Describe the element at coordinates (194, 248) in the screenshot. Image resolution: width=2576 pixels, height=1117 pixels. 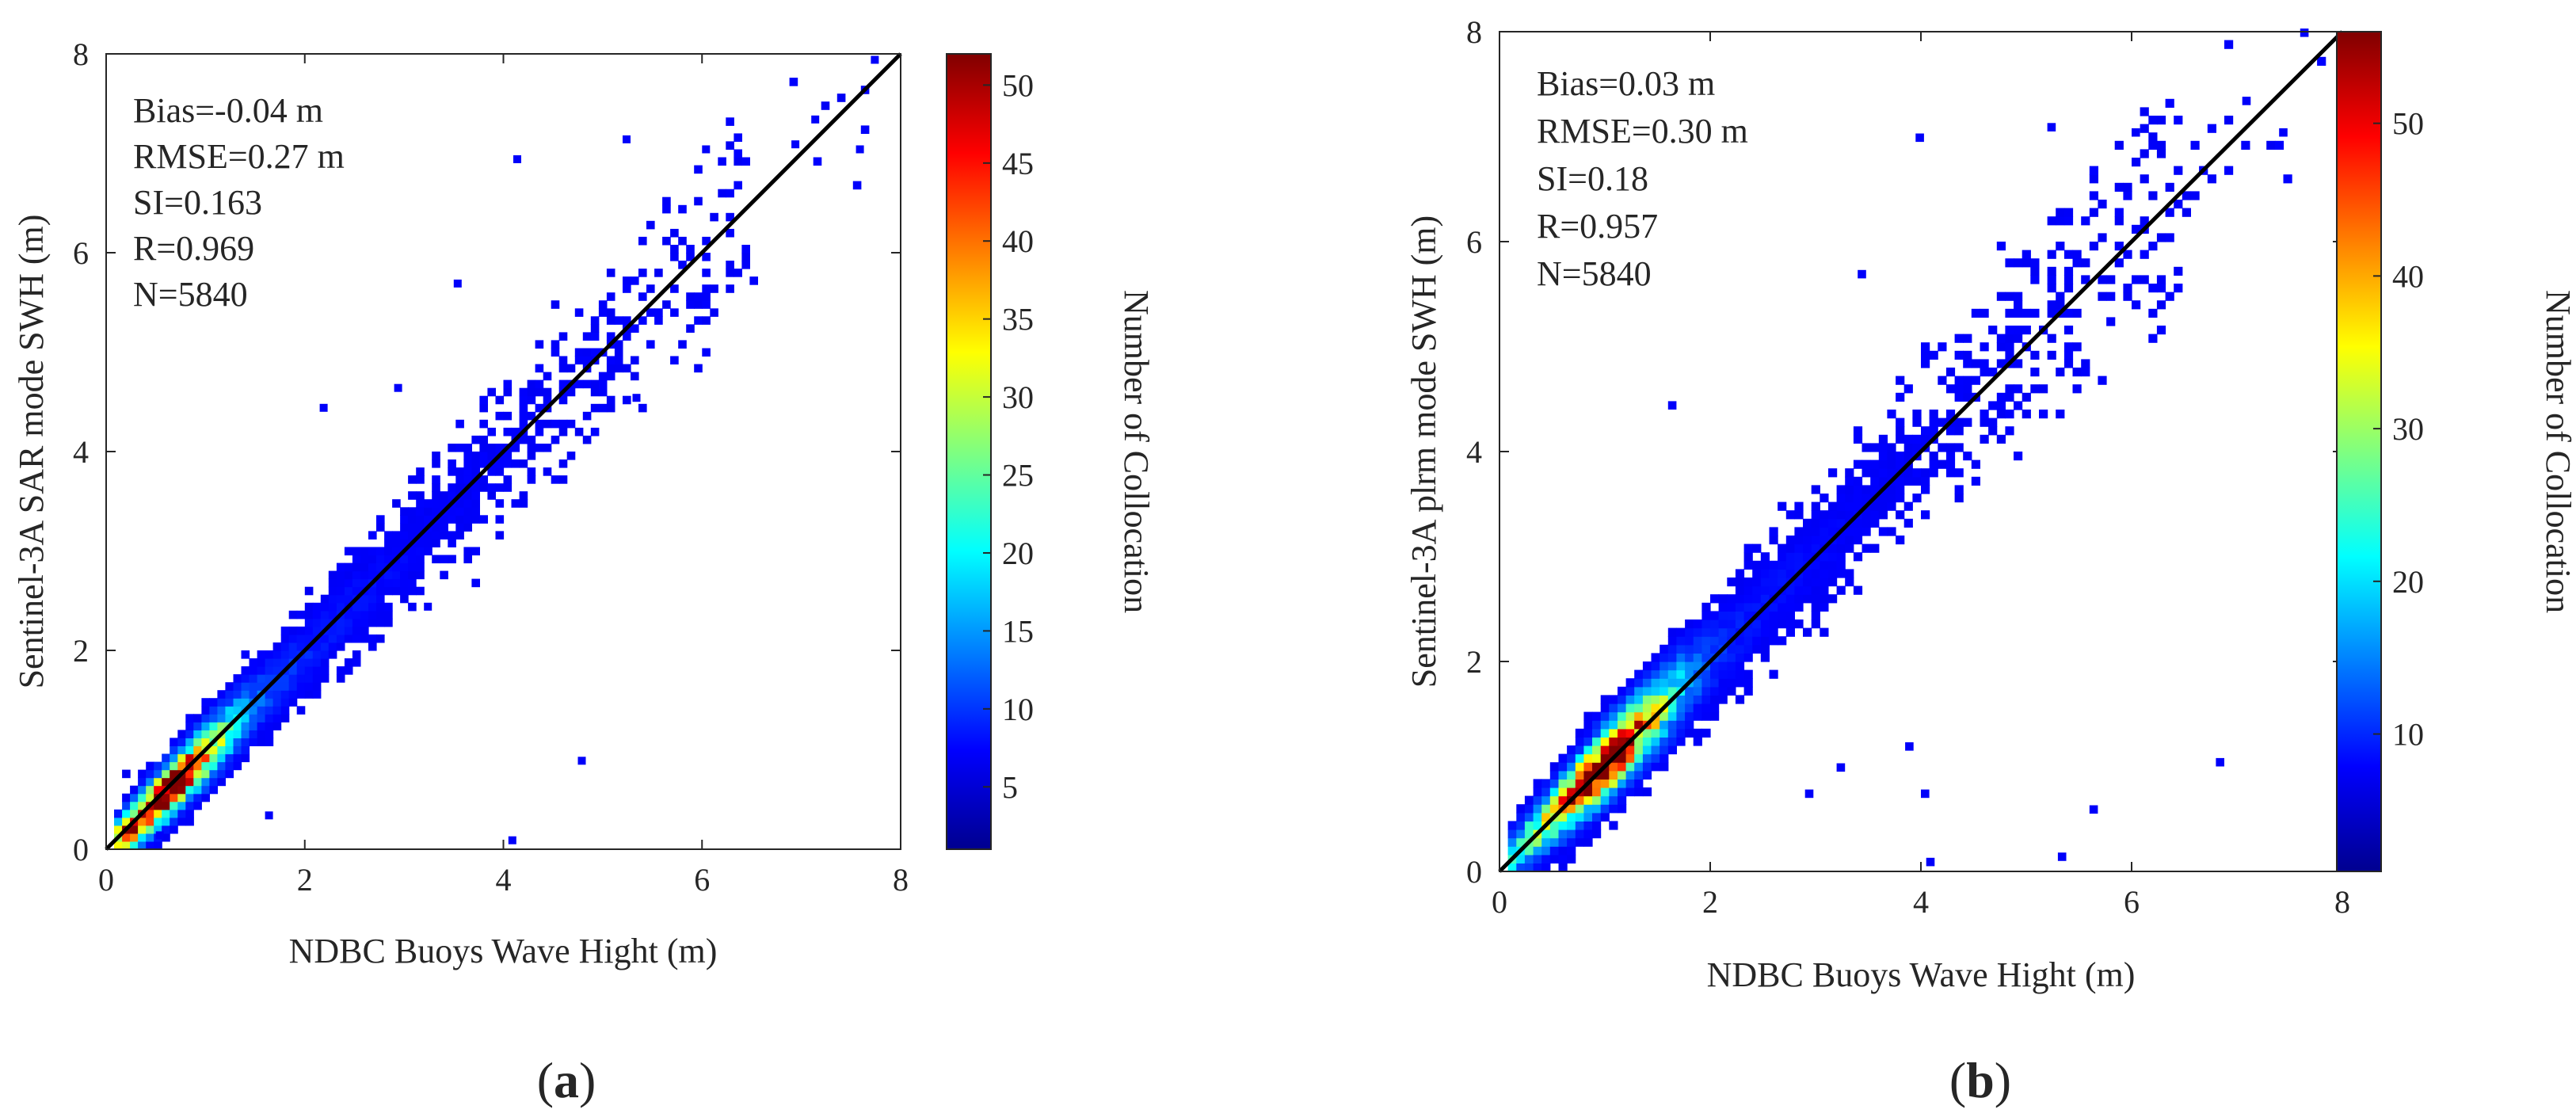
I see `stat-r-a: R=0.969` at that location.